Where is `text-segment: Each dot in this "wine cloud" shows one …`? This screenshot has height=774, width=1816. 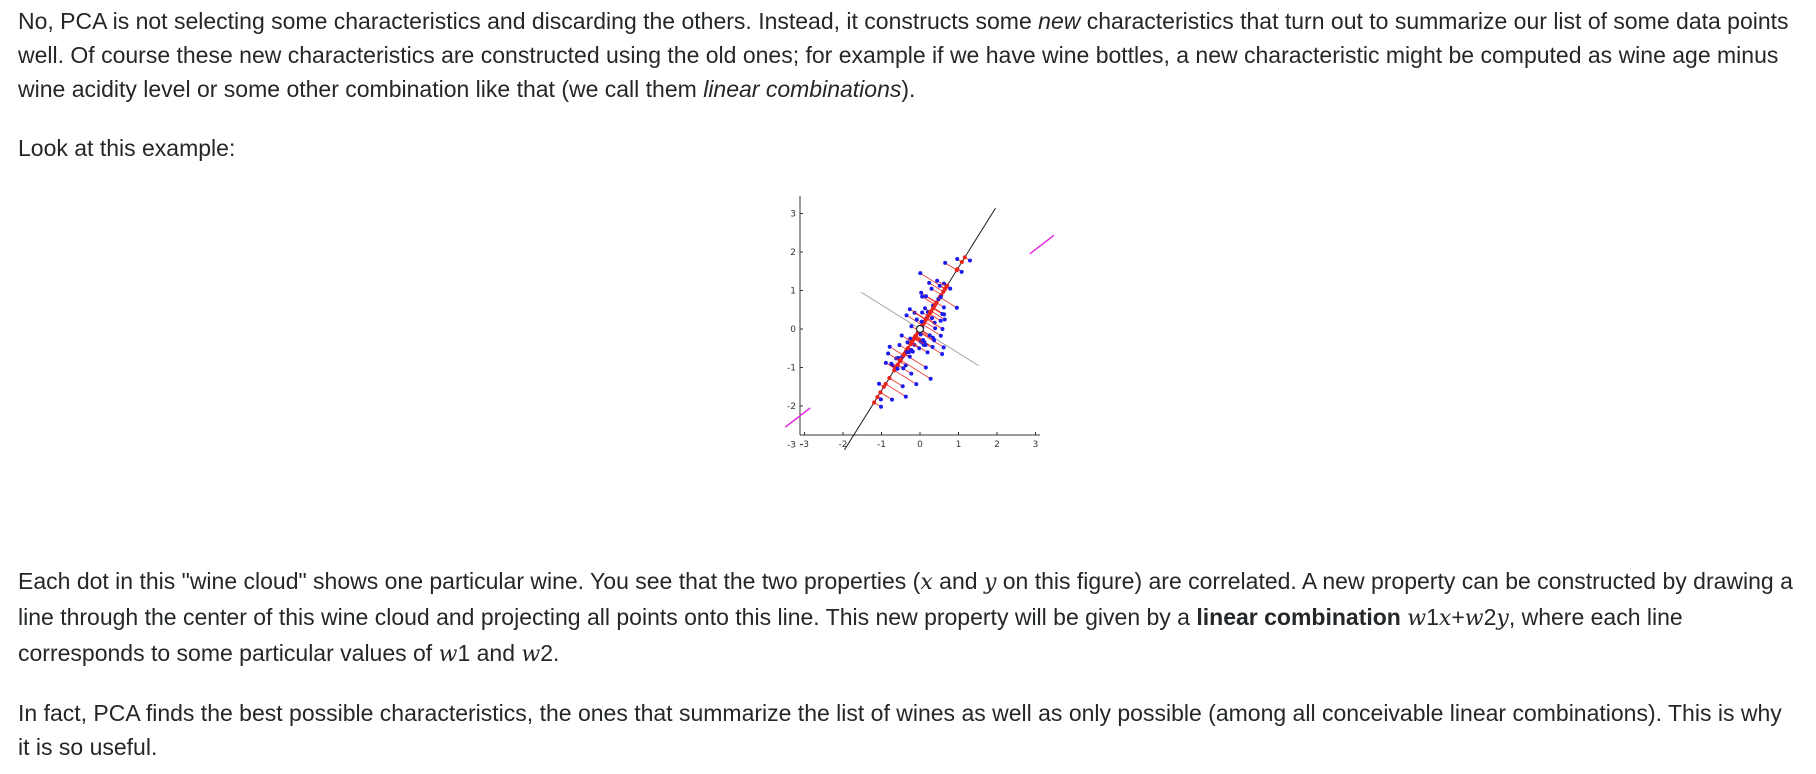 text-segment: Each dot in this "wine cloud" shows one … is located at coordinates (469, 581).